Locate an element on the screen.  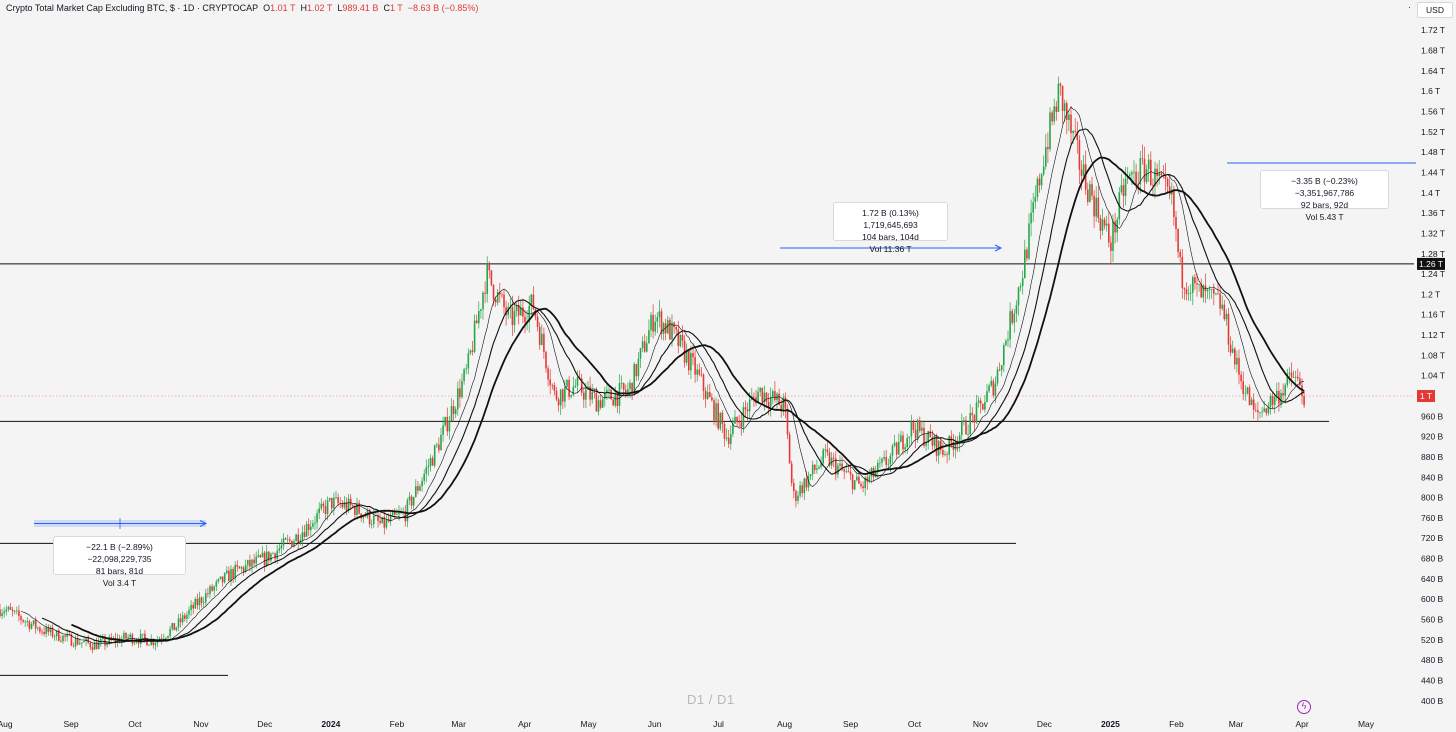
price-tick-label: 1.04 T is located at coordinates (1433, 376).